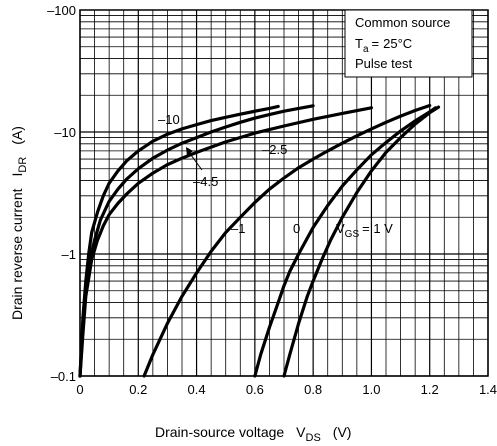  Describe the element at coordinates (274, 149) in the screenshot. I see `series-label-minus2-5: –2.5` at that location.